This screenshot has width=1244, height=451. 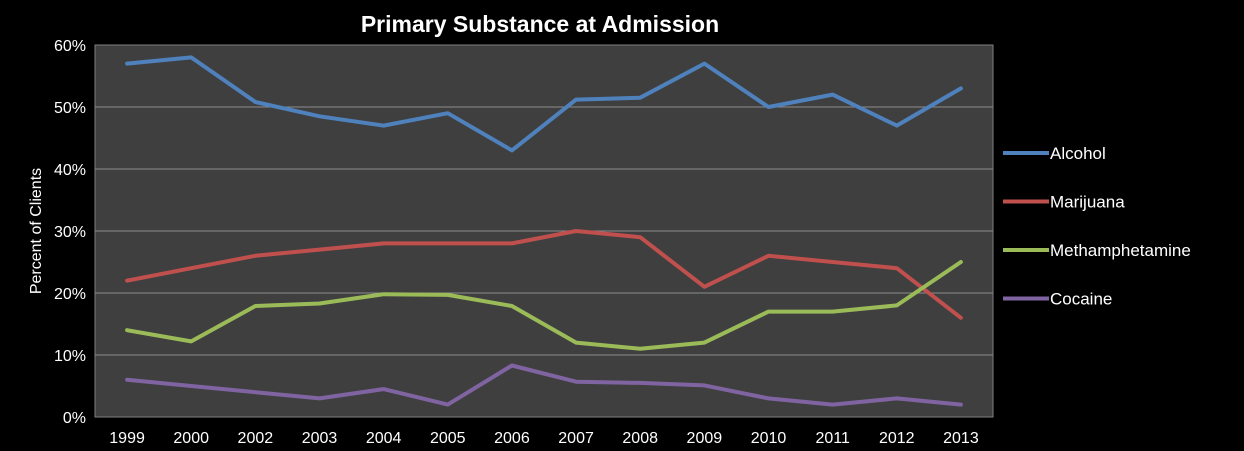 What do you see at coordinates (191, 438) in the screenshot?
I see `x-tick-label: 2000` at bounding box center [191, 438].